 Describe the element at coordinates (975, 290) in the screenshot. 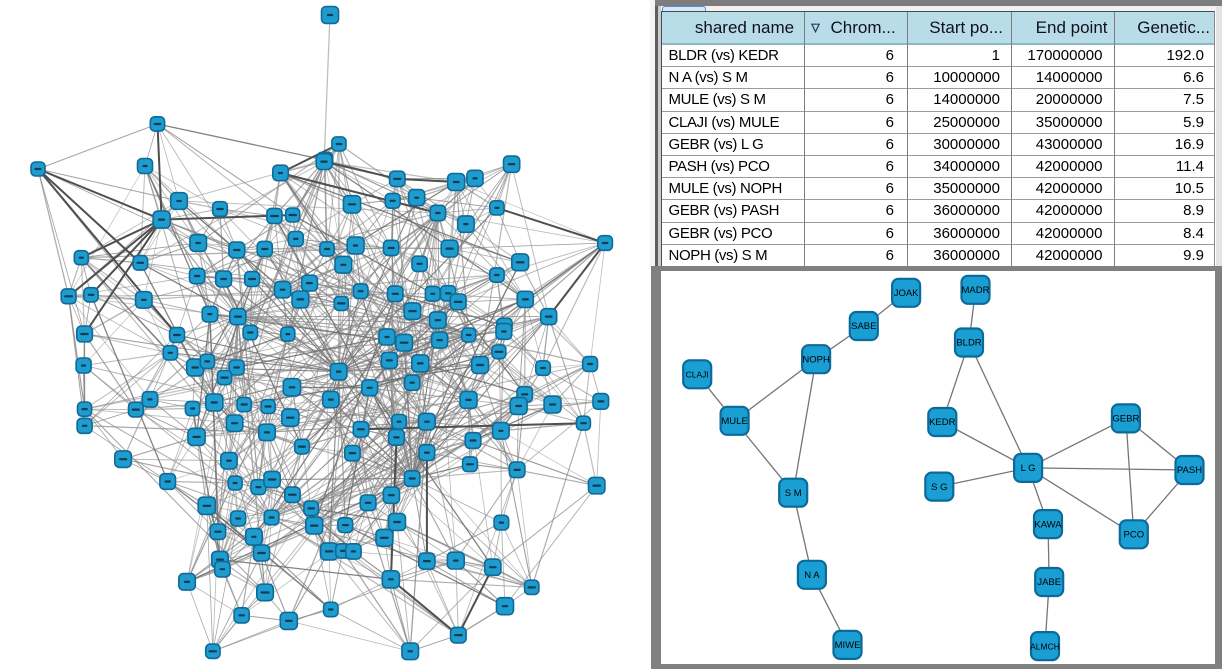

I see `svg-text: MADR` at that location.